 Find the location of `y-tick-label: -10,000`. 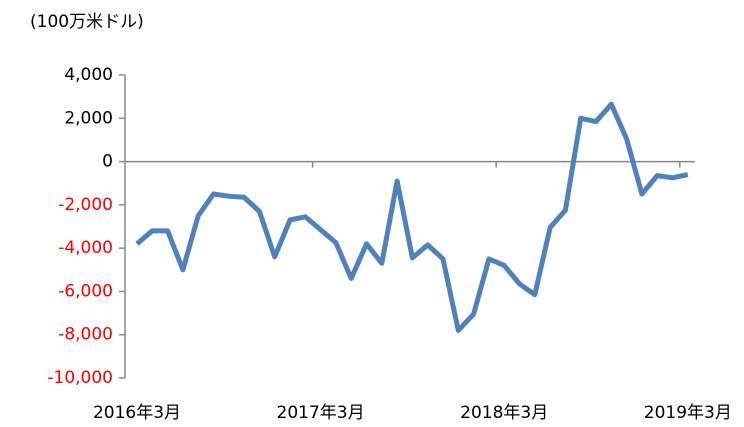

y-tick-label: -10,000 is located at coordinates (80, 378).